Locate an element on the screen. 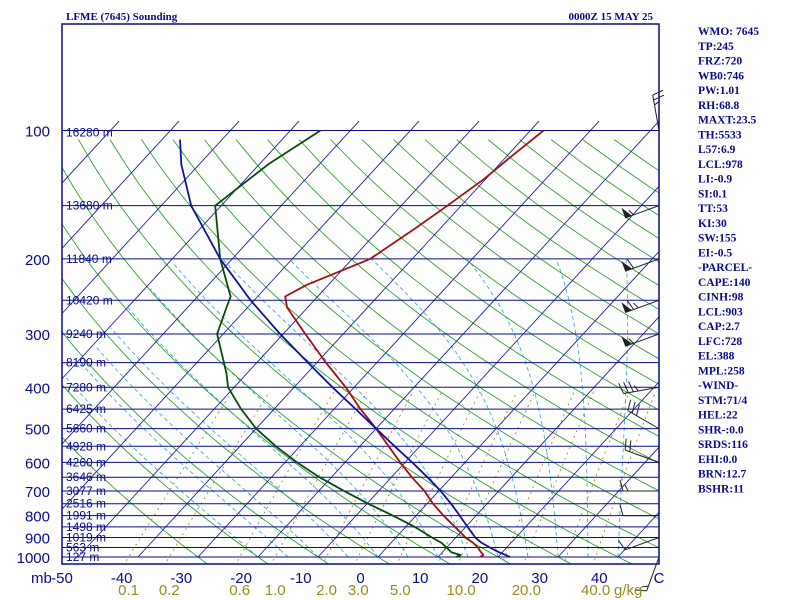  height-label: 5660 m is located at coordinates (86, 429).